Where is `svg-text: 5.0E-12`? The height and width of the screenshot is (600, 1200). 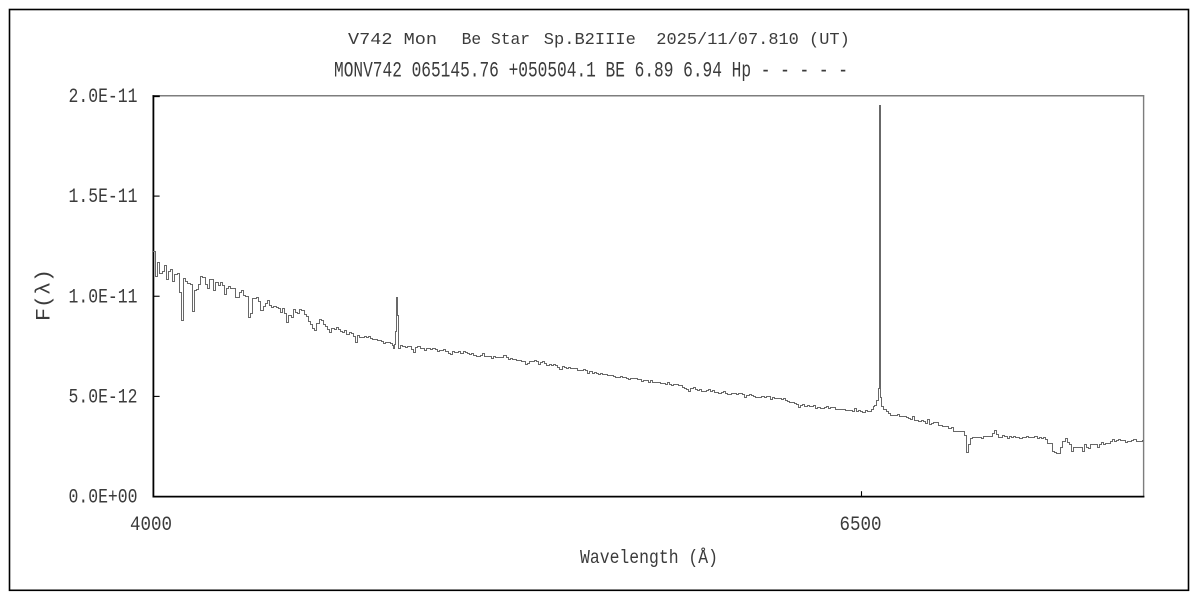
svg-text: 5.0E-12 is located at coordinates (103, 397).